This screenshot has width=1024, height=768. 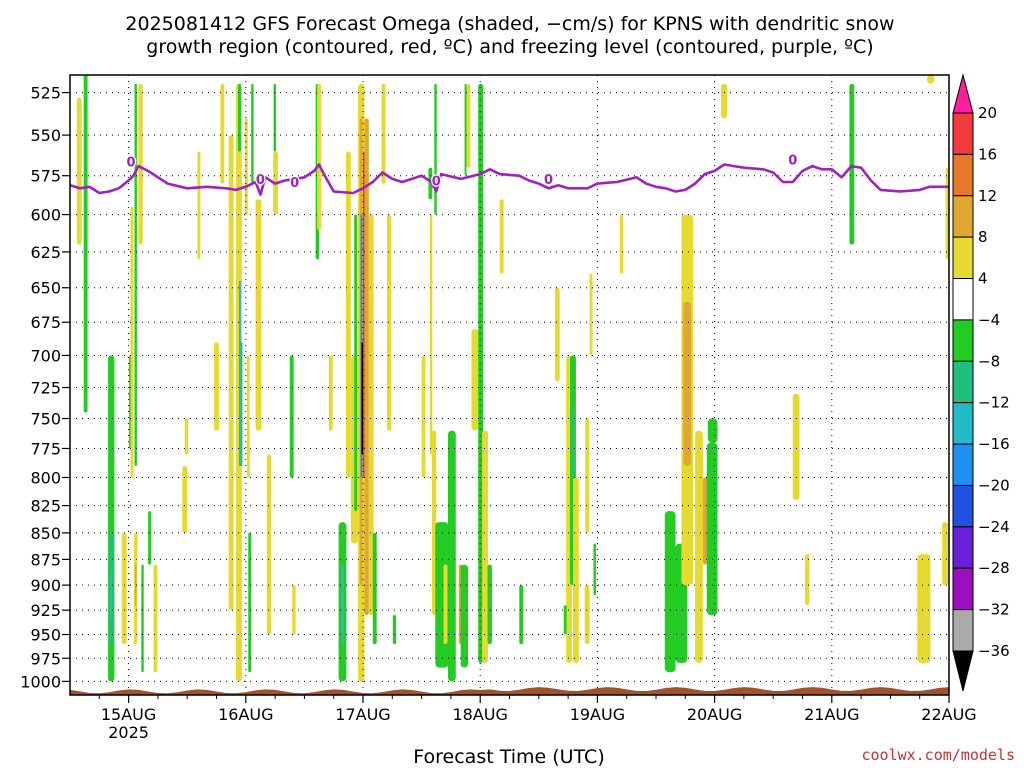 I want to click on y-tick-label: 675, so click(x=45, y=322).